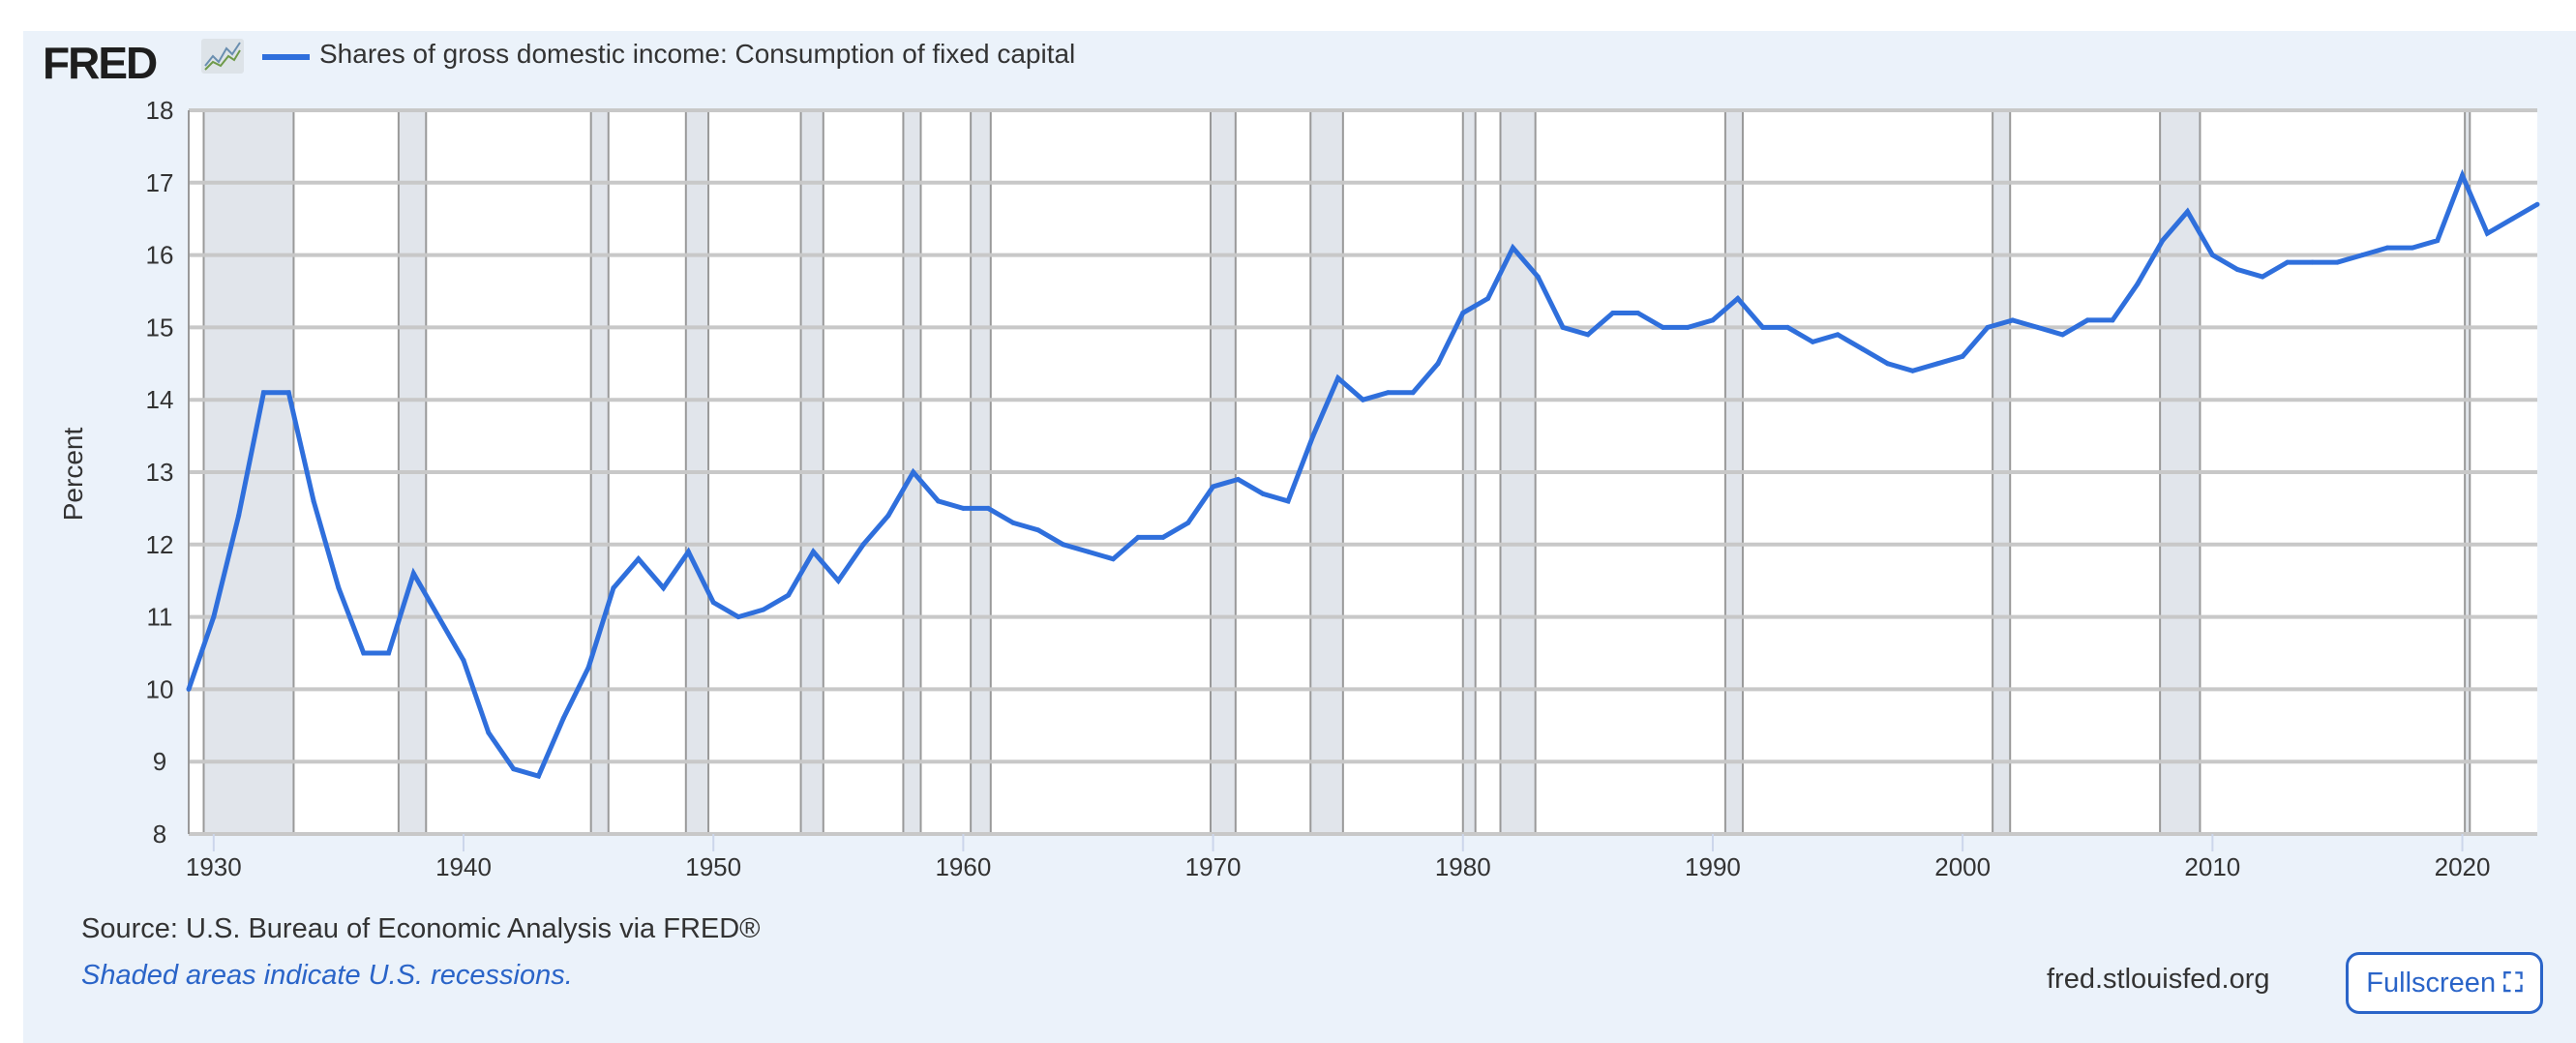  What do you see at coordinates (2431, 983) in the screenshot?
I see `fullscreen-label: Fullscreen` at bounding box center [2431, 983].